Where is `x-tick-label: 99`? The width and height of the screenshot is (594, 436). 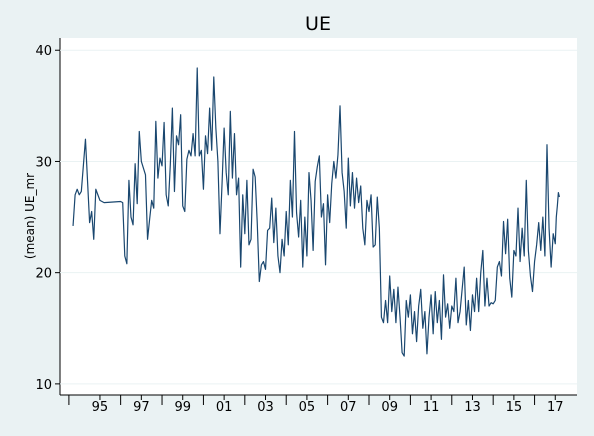
x-tick-label: 99 is located at coordinates (182, 407).